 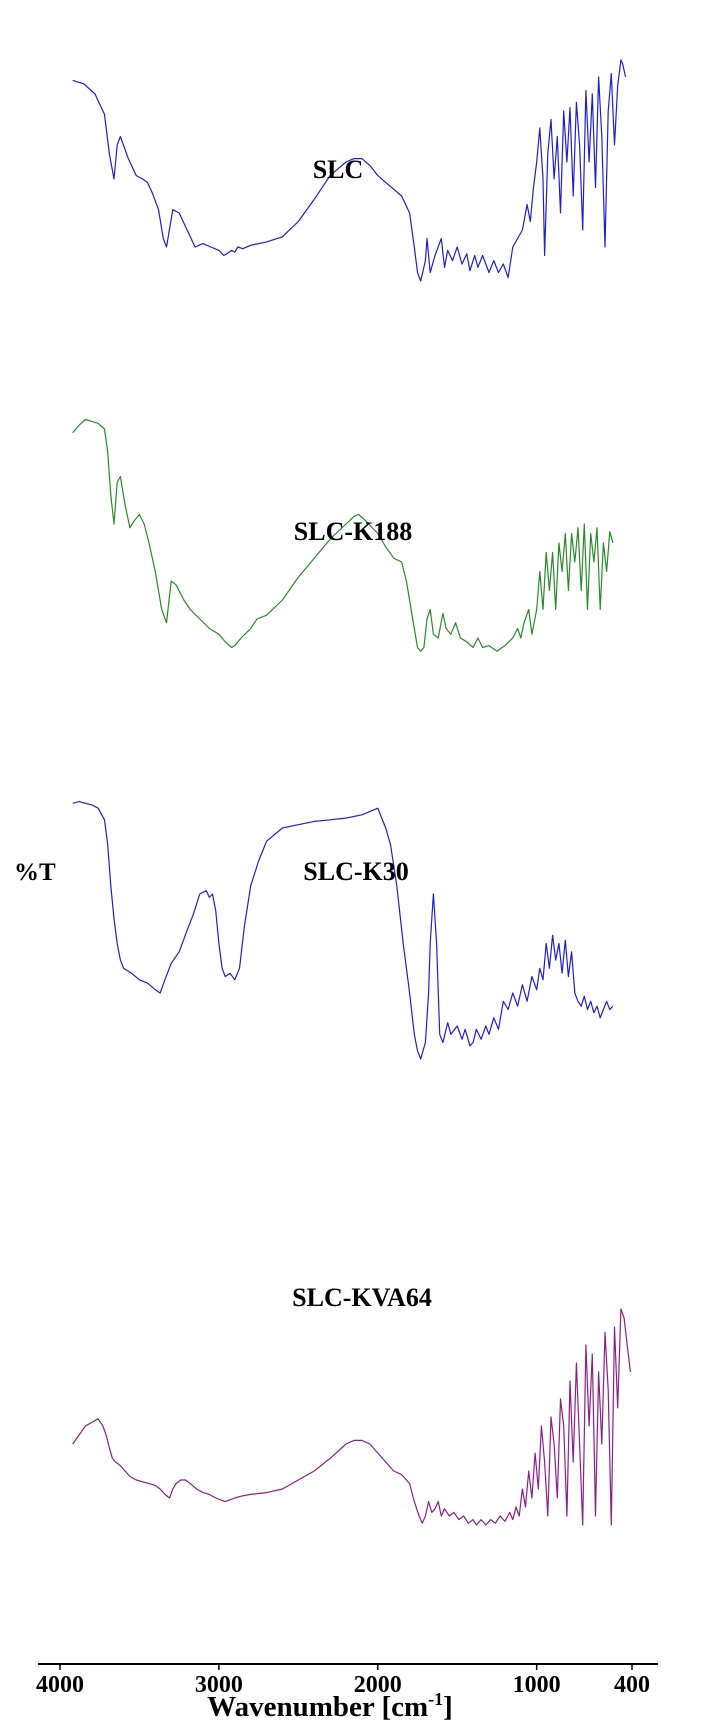 I want to click on x-axis-title-sup: -1, so click(x=435, y=1699).